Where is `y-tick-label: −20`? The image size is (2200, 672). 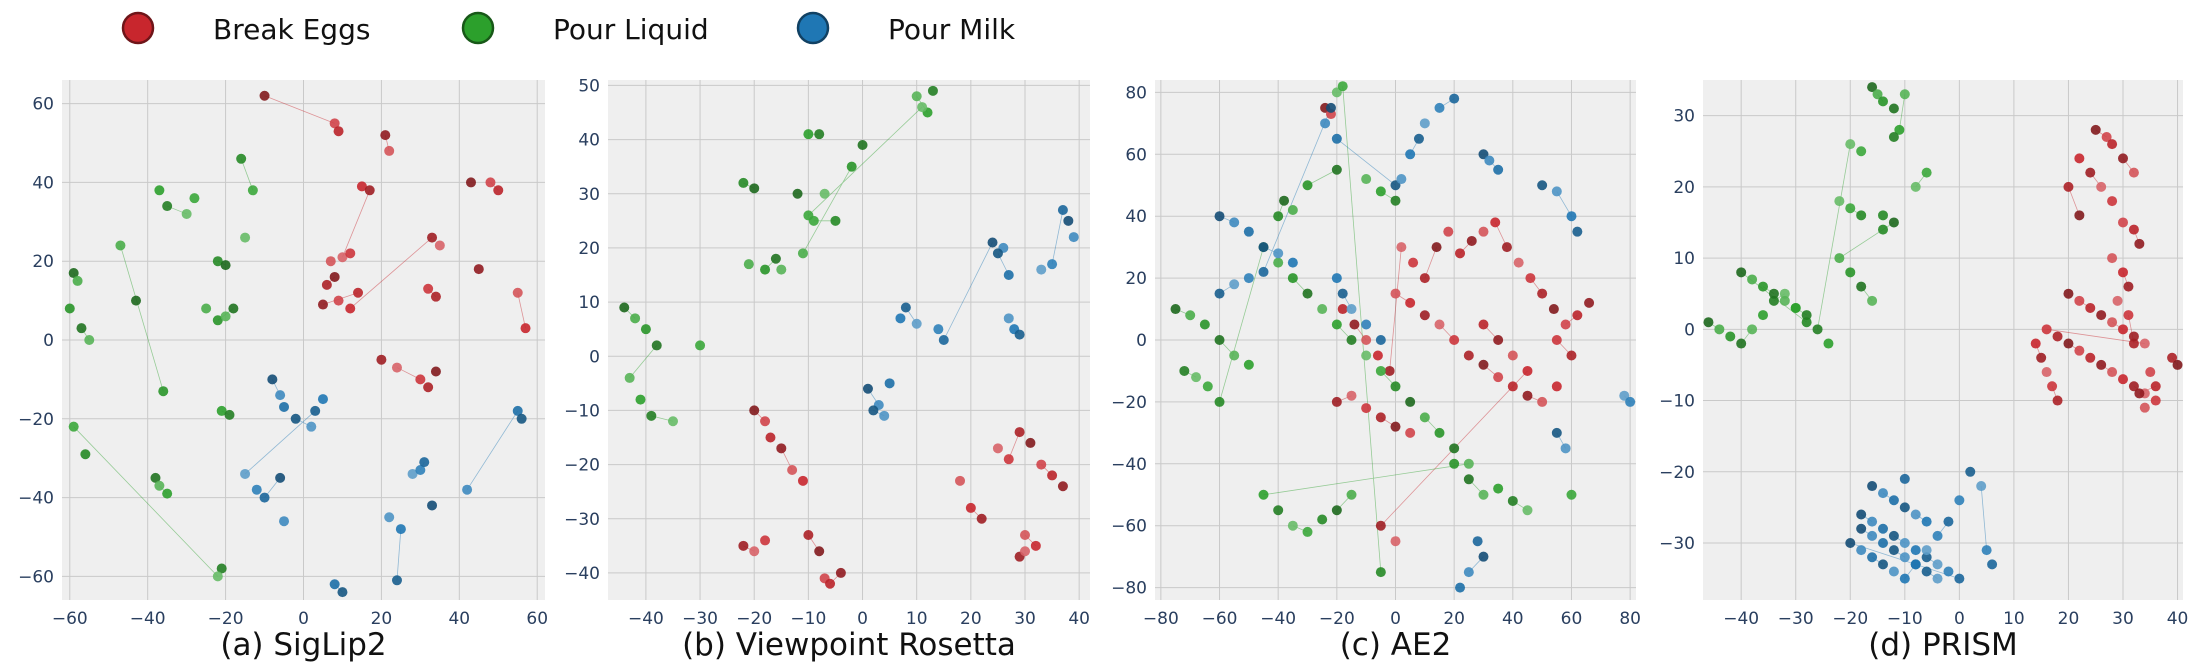 y-tick-label: −20 is located at coordinates (1129, 403).